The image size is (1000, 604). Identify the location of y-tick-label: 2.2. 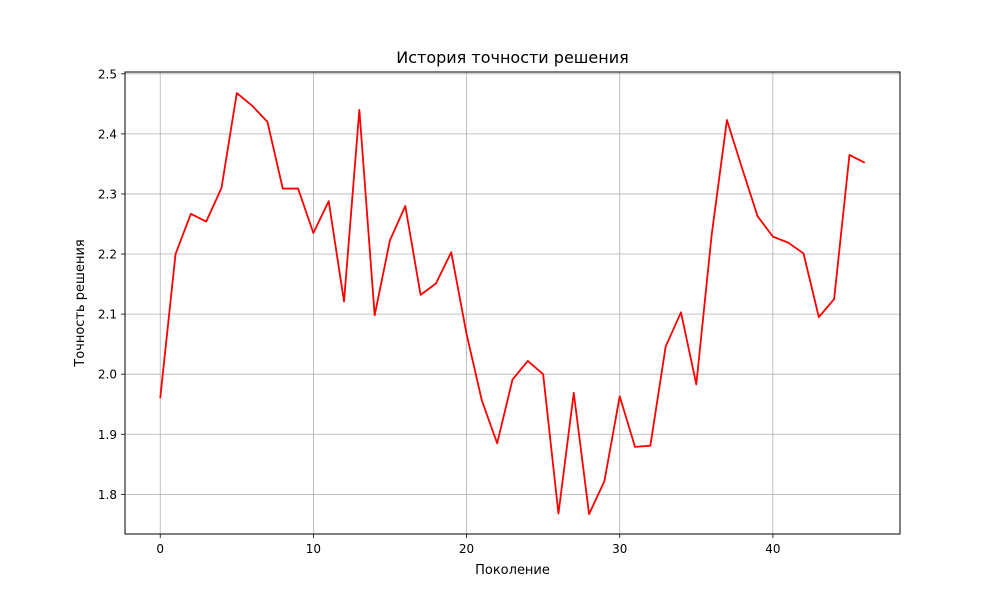
(107, 255).